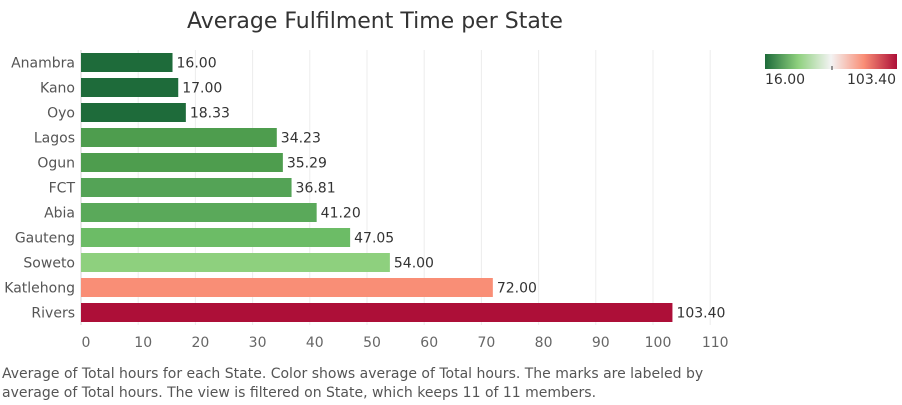 This screenshot has height=405, width=902. What do you see at coordinates (143, 343) in the screenshot?
I see `x-tick-label: 10` at bounding box center [143, 343].